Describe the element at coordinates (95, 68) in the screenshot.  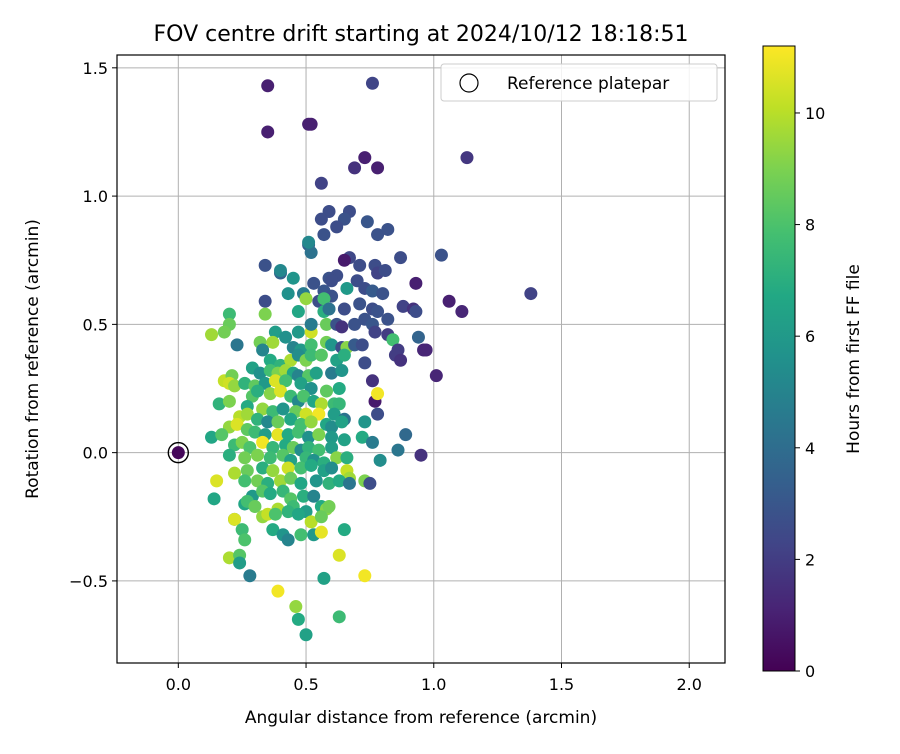
I see `y-tick-label: 1.5` at that location.